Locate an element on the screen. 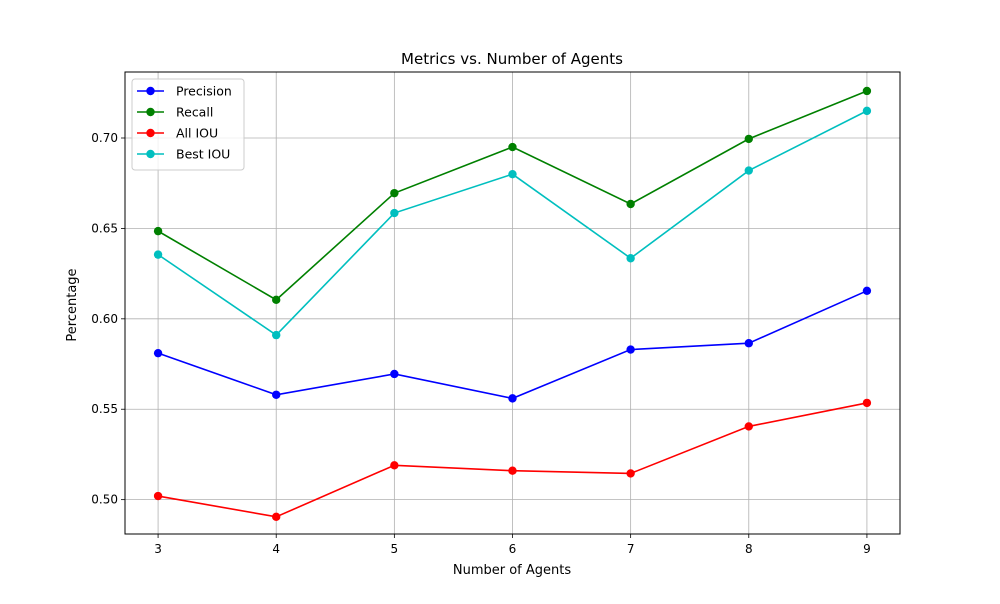 The width and height of the screenshot is (1000, 604). y-axis-label: Percentage is located at coordinates (72, 304).